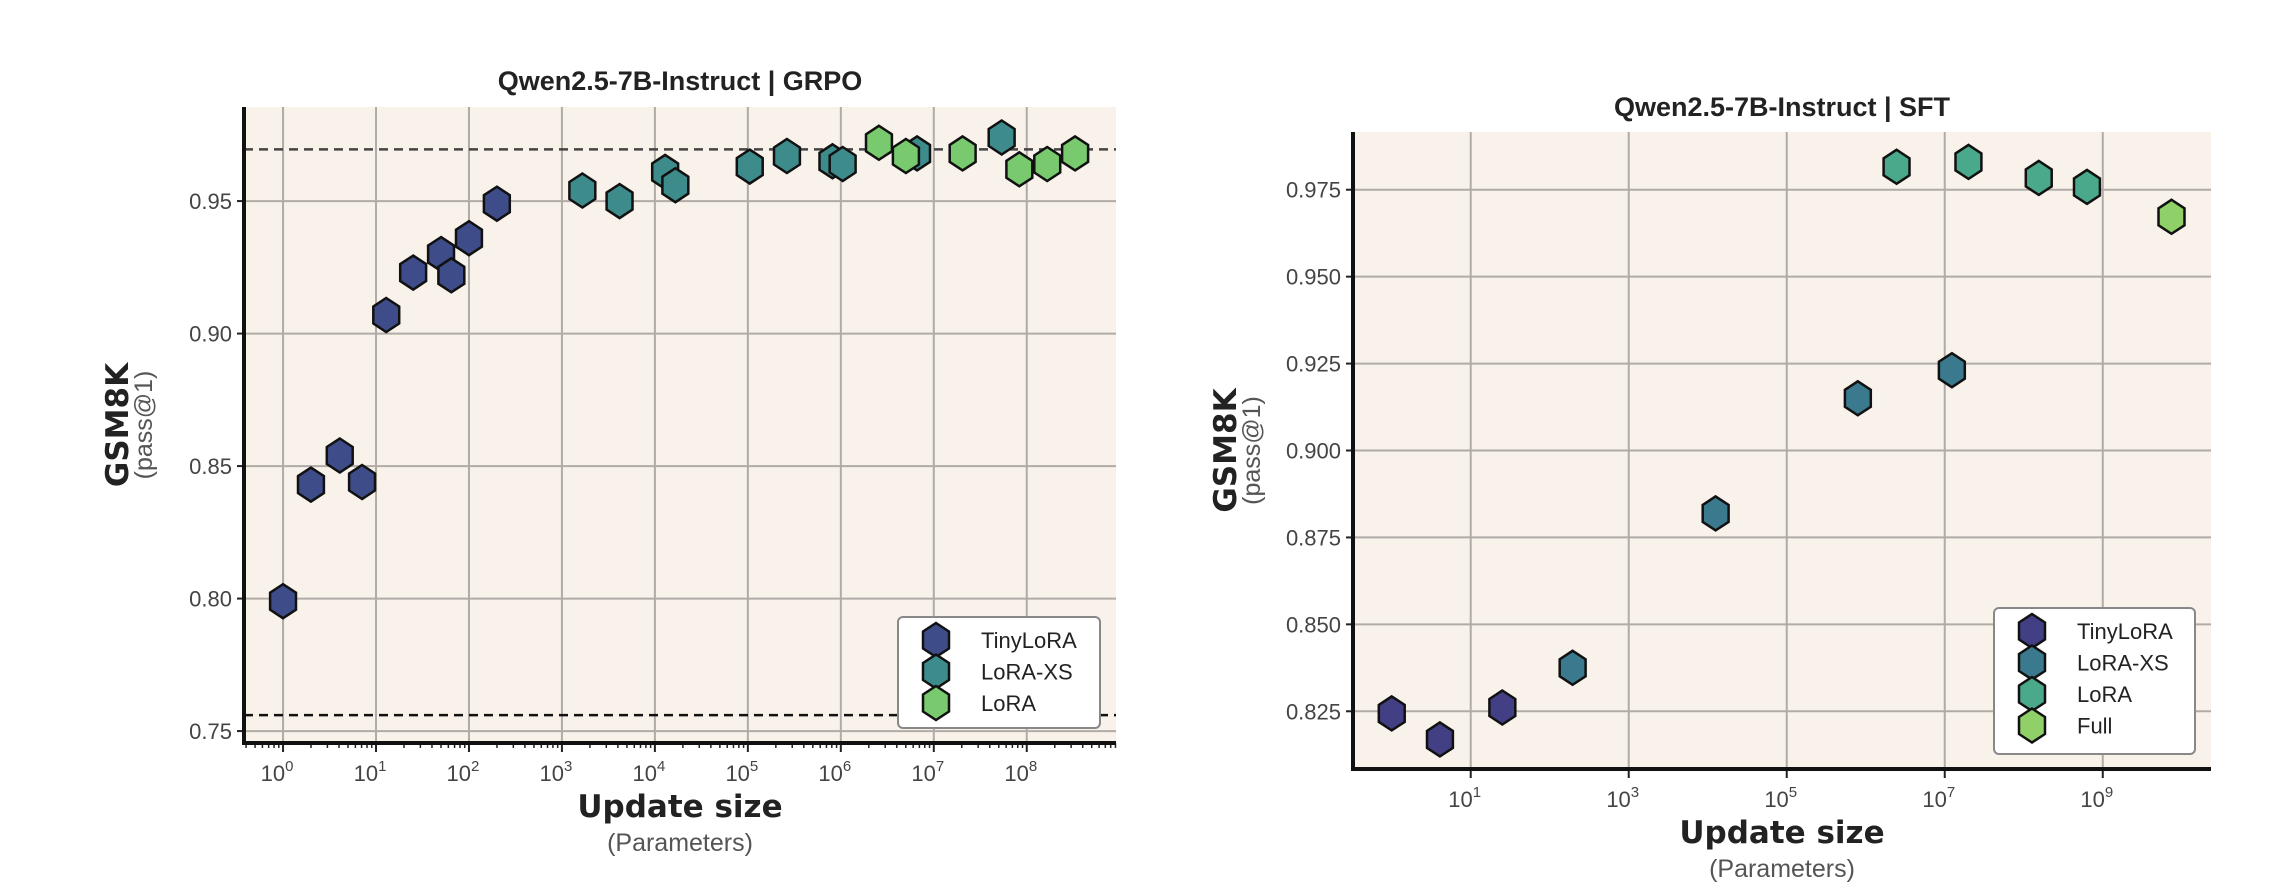 This screenshot has height=890, width=2296. I want to click on y-tick-label: 0.925, so click(1313, 364).